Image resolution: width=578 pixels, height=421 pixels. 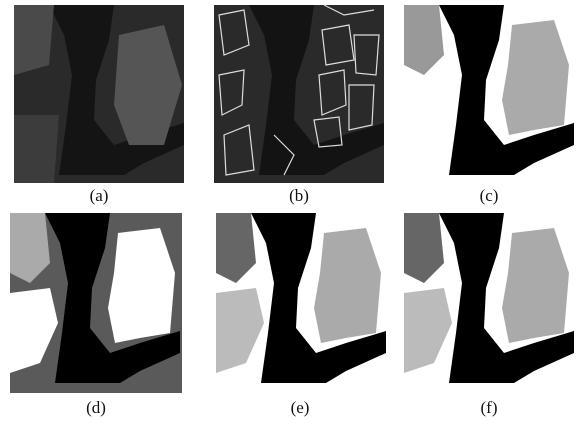 I want to click on panel-d, so click(x=96, y=303).